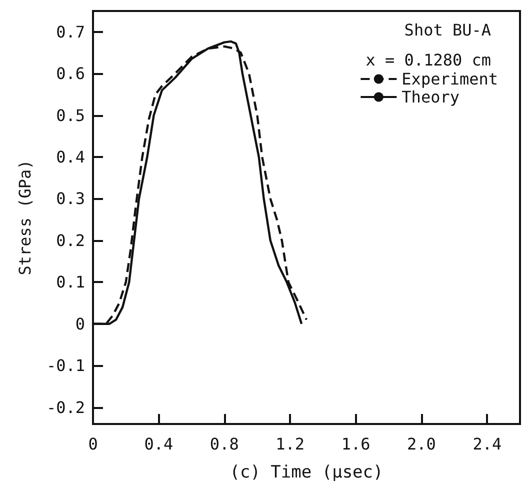 The width and height of the screenshot is (531, 497). What do you see at coordinates (80, 324) in the screenshot?
I see `y-tick-label: 0` at bounding box center [80, 324].